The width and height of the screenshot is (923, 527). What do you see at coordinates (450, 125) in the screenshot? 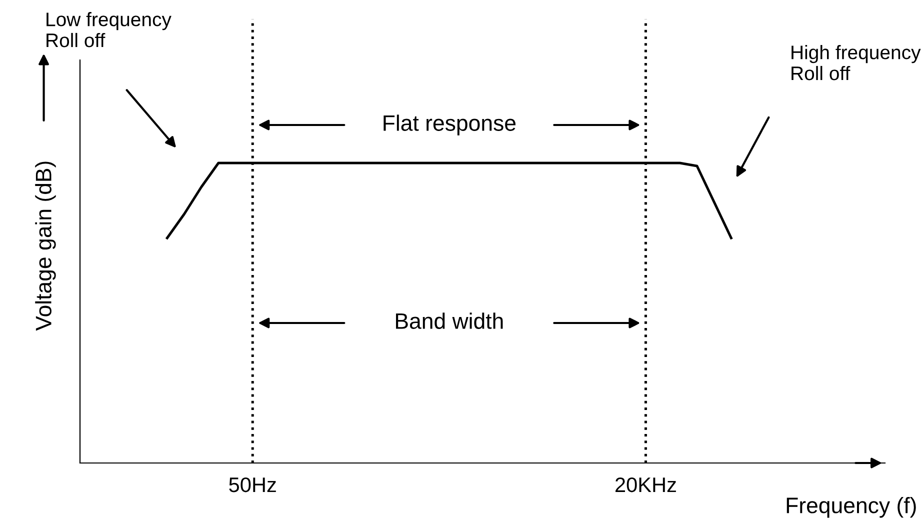
I see `text: Flat response` at bounding box center [450, 125].